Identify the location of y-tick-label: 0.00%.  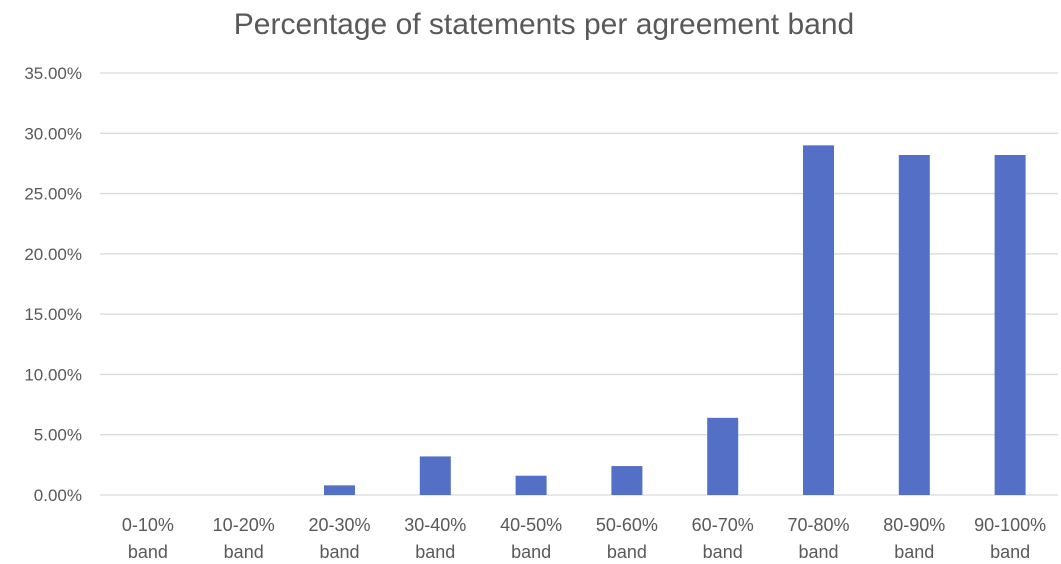
(58, 495).